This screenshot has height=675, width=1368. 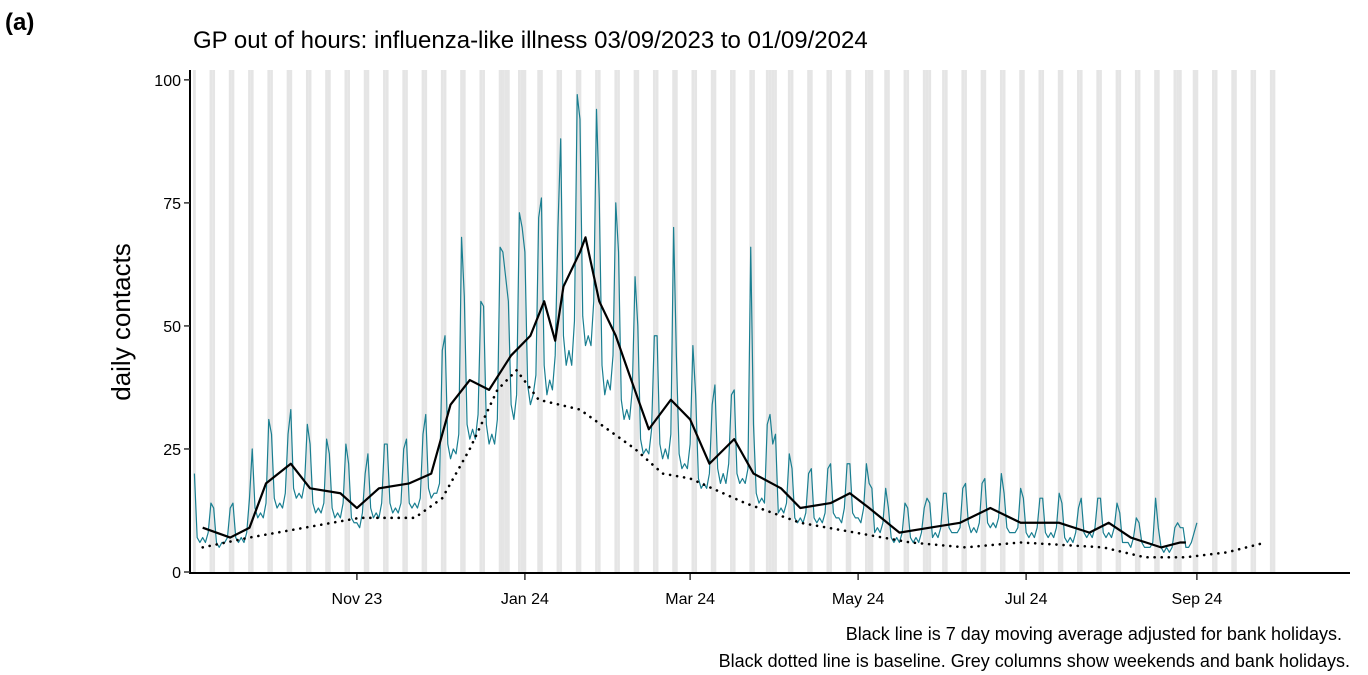 I want to click on y-tick-label: 25, so click(x=172, y=450).